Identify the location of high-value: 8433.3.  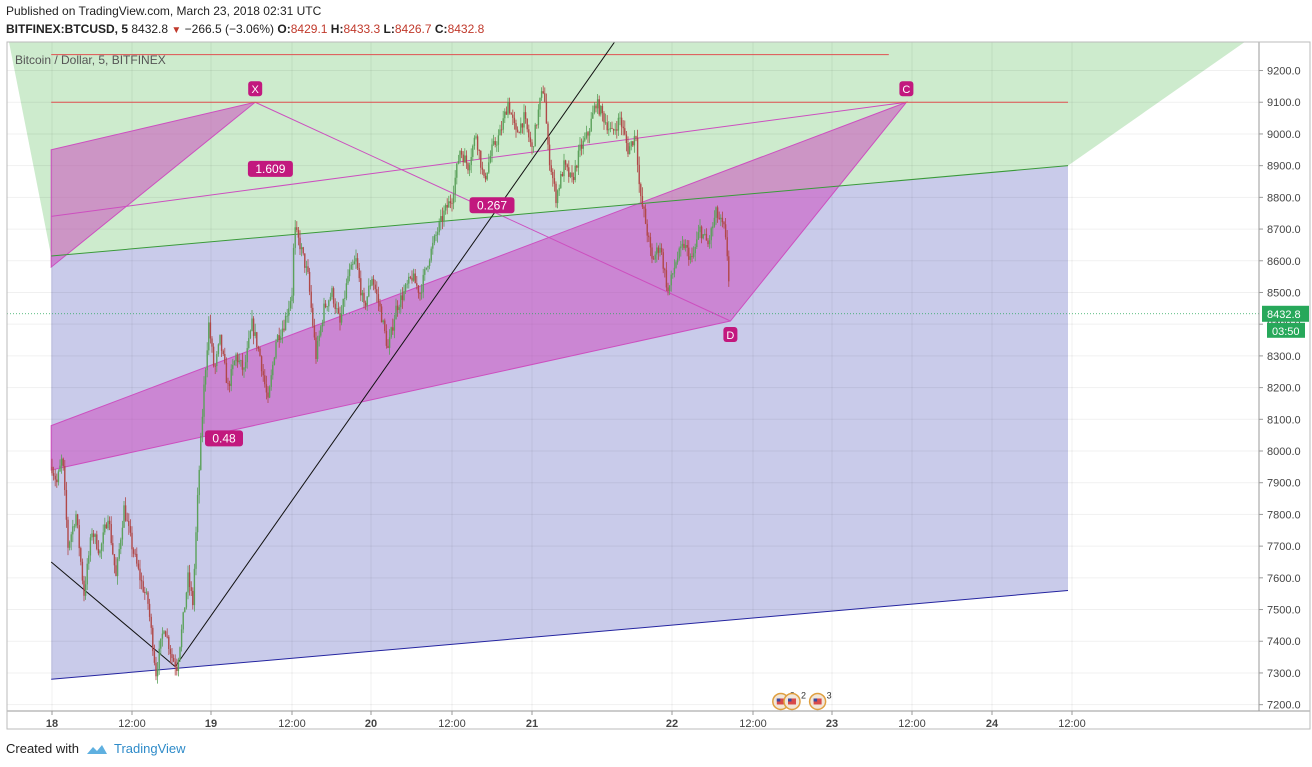
(362, 29).